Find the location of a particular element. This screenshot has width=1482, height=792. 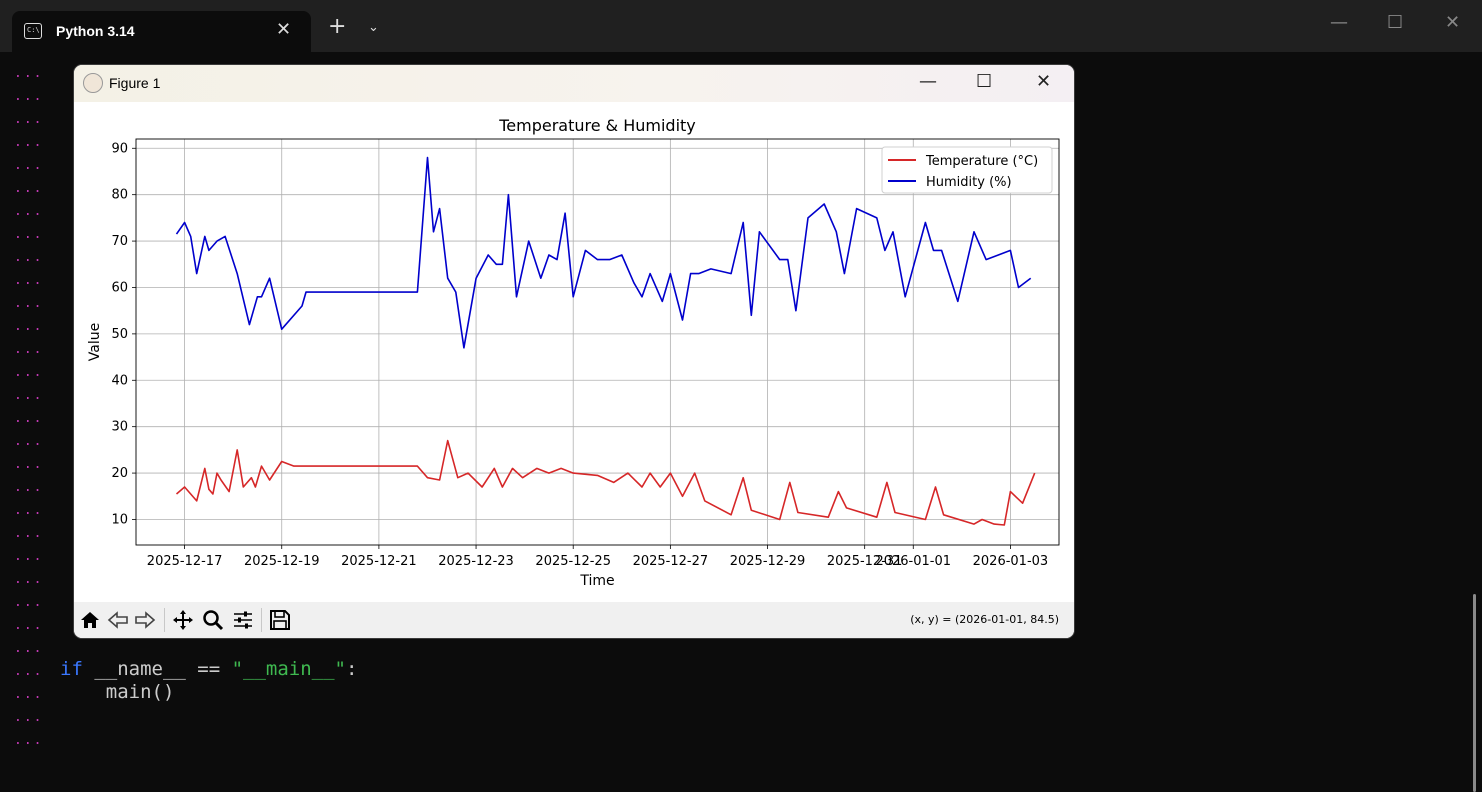

chevron-down-icon: ⌄ is located at coordinates (373, 27).